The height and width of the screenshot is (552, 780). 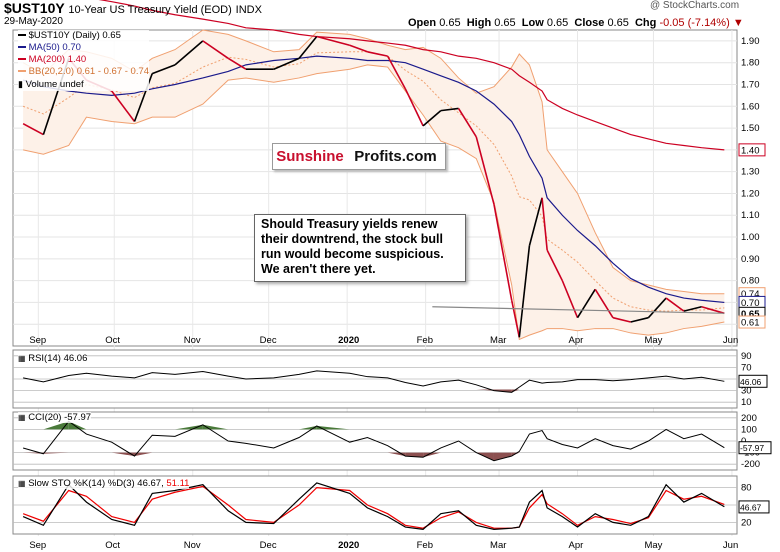 I want to click on down-arrow-icon: ▼, so click(x=738, y=23).